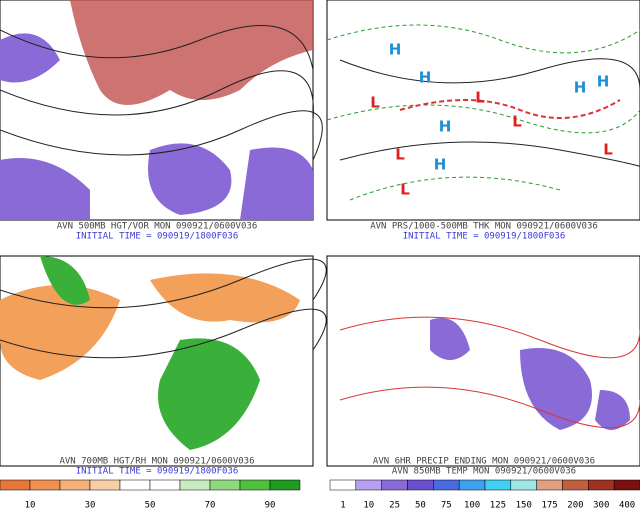 This screenshot has width=640, height=512. Describe the element at coordinates (394, 506) in the screenshot. I see `colorbar-label: 25` at that location.